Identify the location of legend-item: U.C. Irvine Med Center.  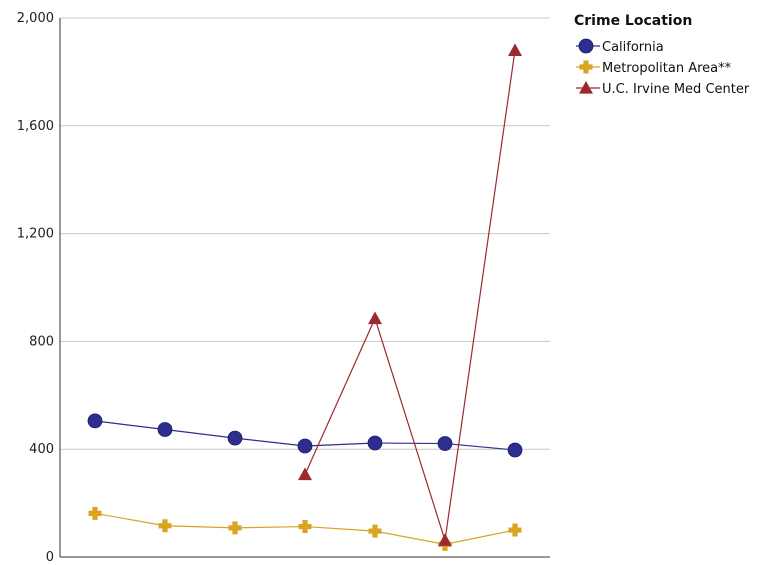
(663, 89).